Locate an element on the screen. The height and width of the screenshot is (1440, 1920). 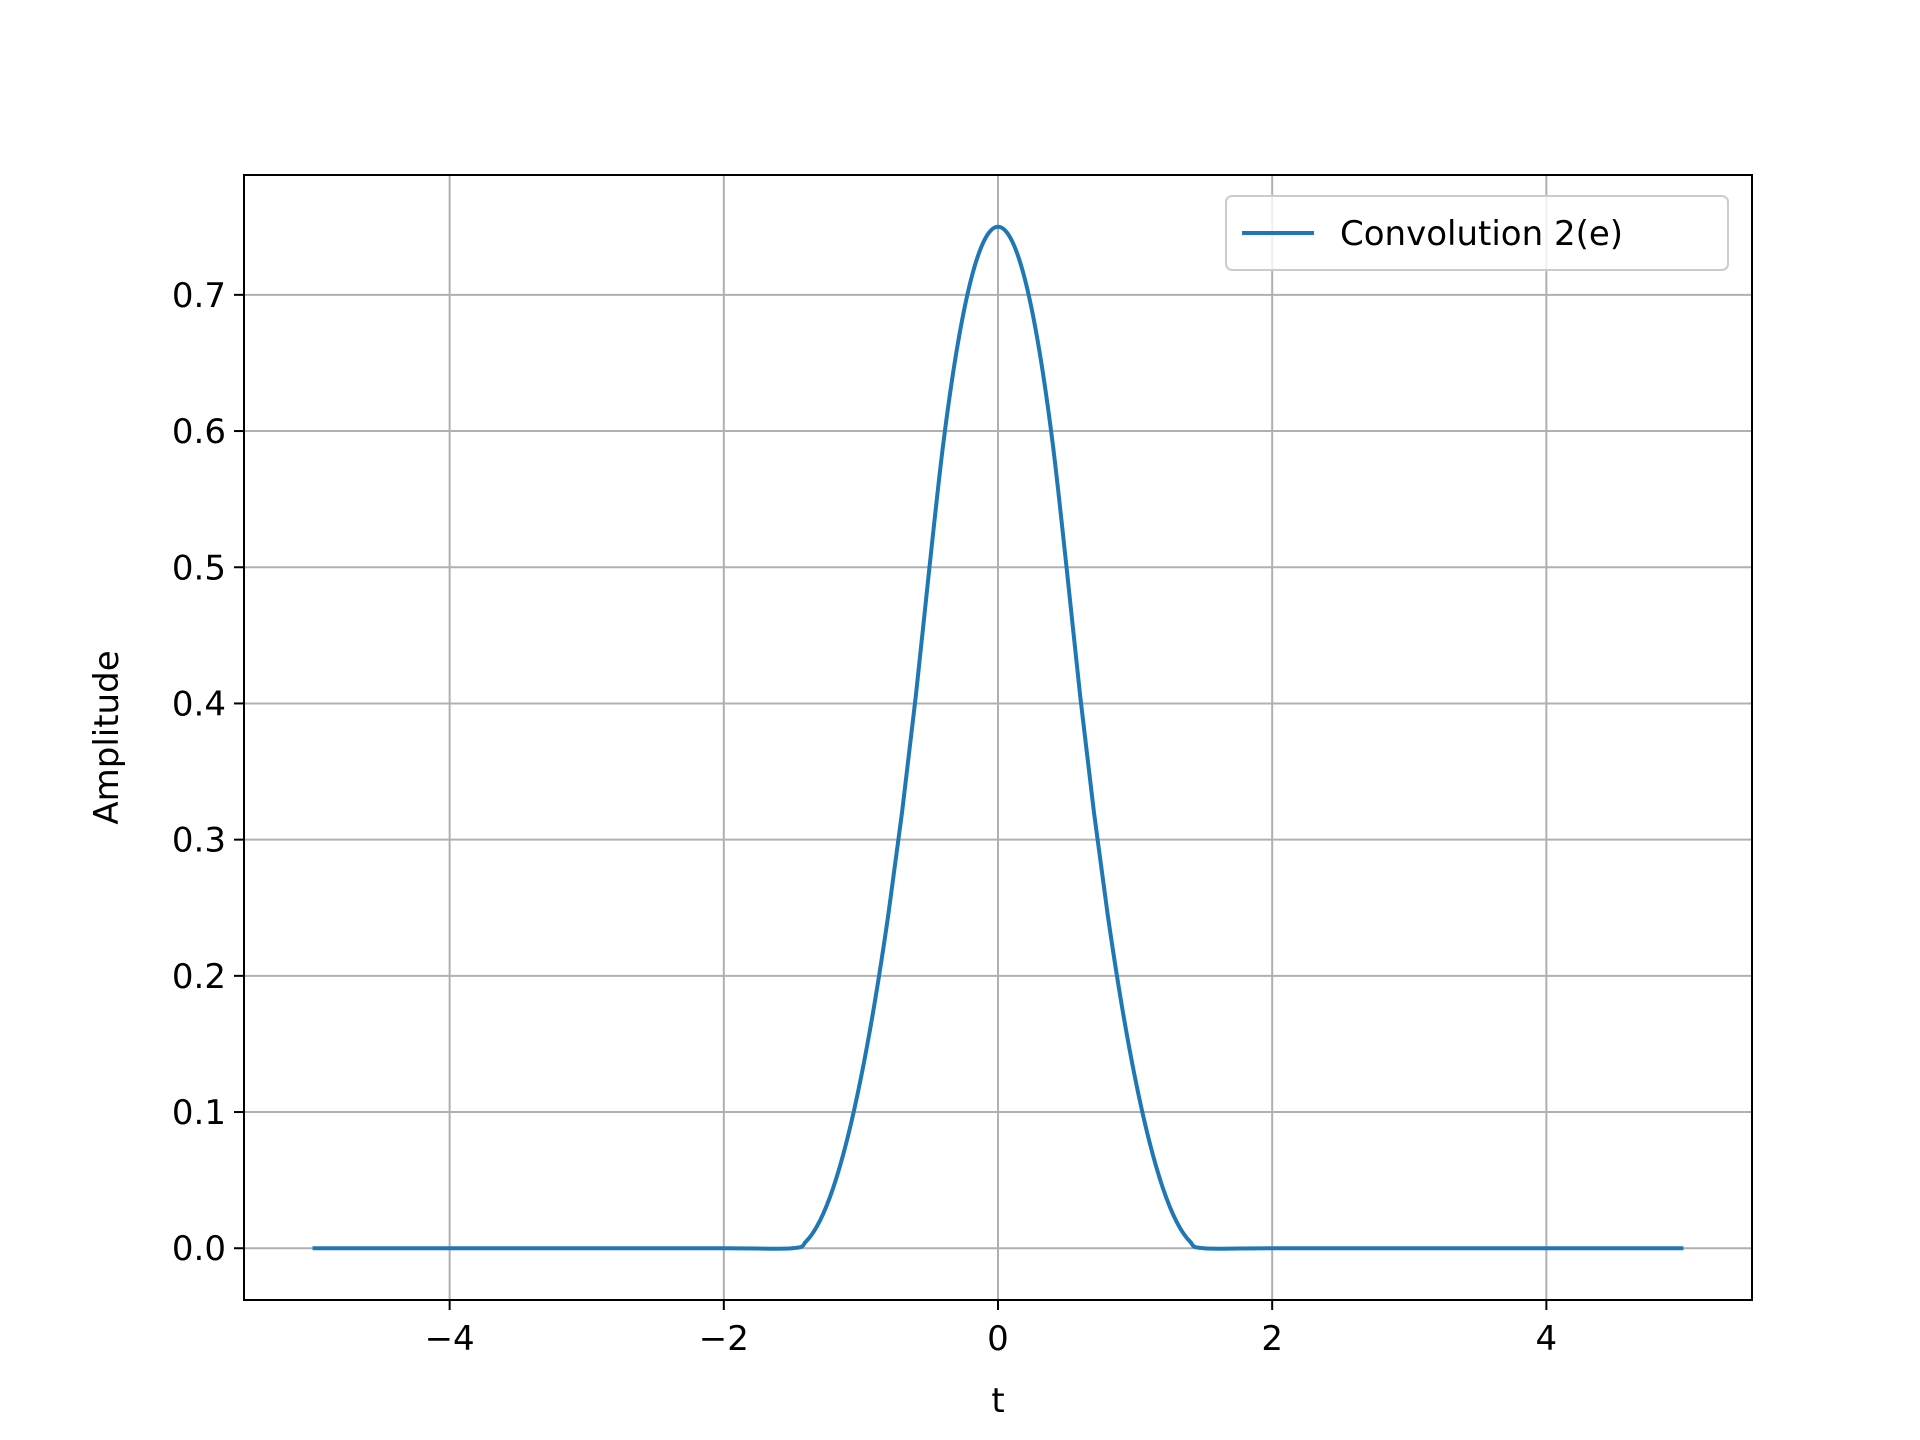
y-tick-label: 0.5 is located at coordinates (199, 568).